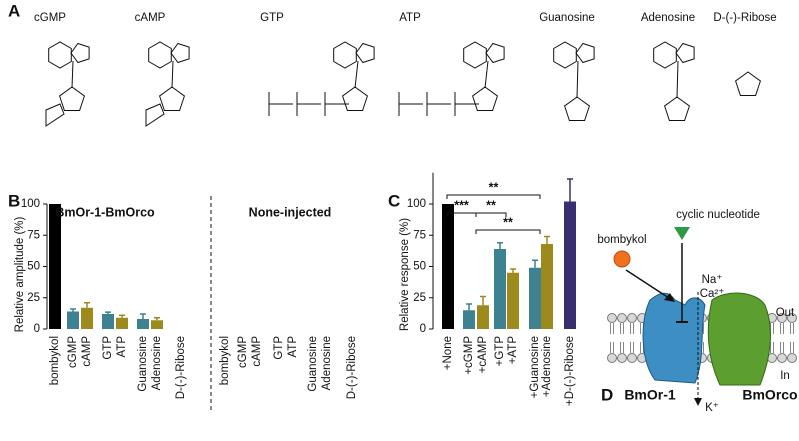 Image resolution: width=799 pixels, height=441 pixels. Describe the element at coordinates (423, 329) in the screenshot. I see `y-tick-label: 0` at that location.